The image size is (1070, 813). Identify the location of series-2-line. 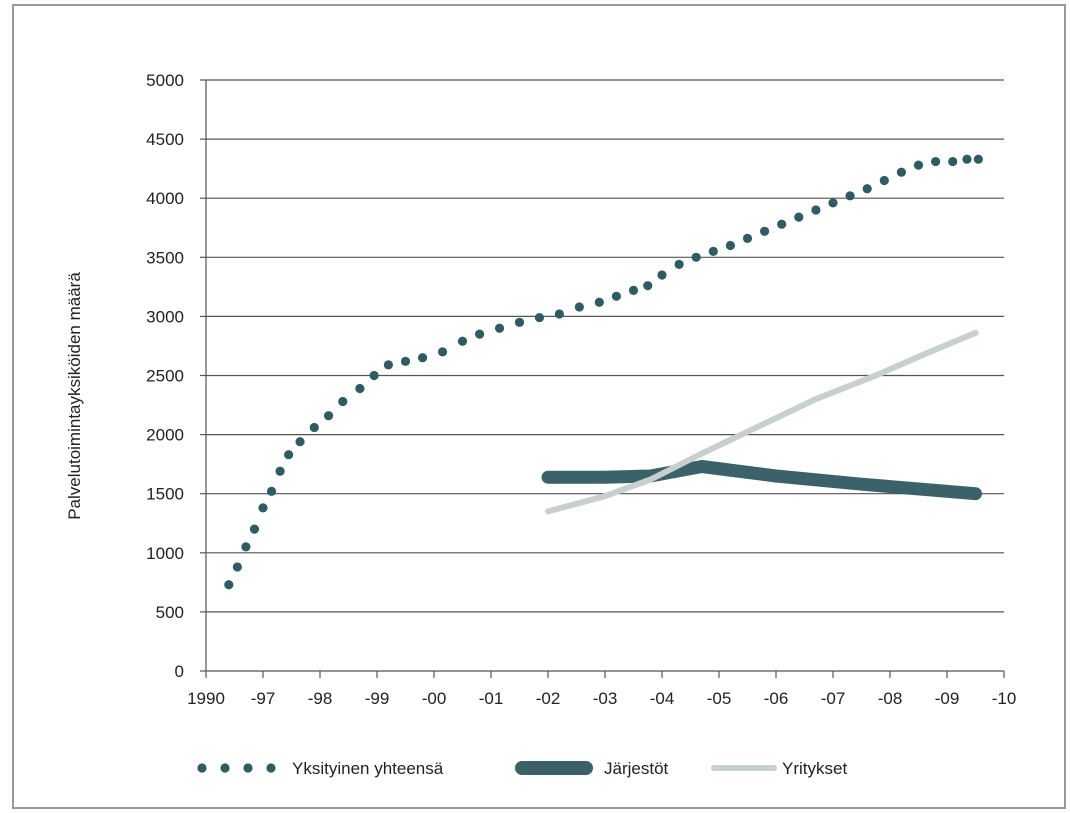
(762, 422).